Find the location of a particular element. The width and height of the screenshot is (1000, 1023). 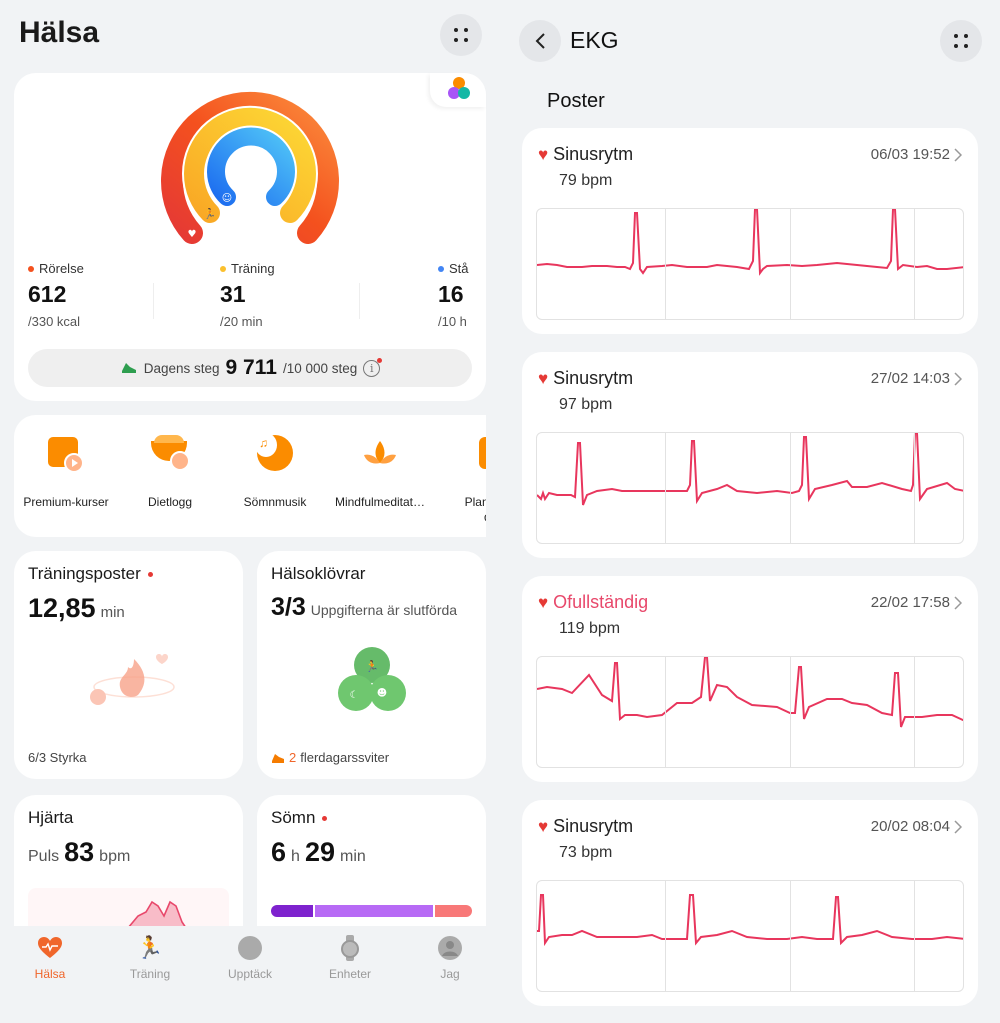

back-button is located at coordinates (540, 41).